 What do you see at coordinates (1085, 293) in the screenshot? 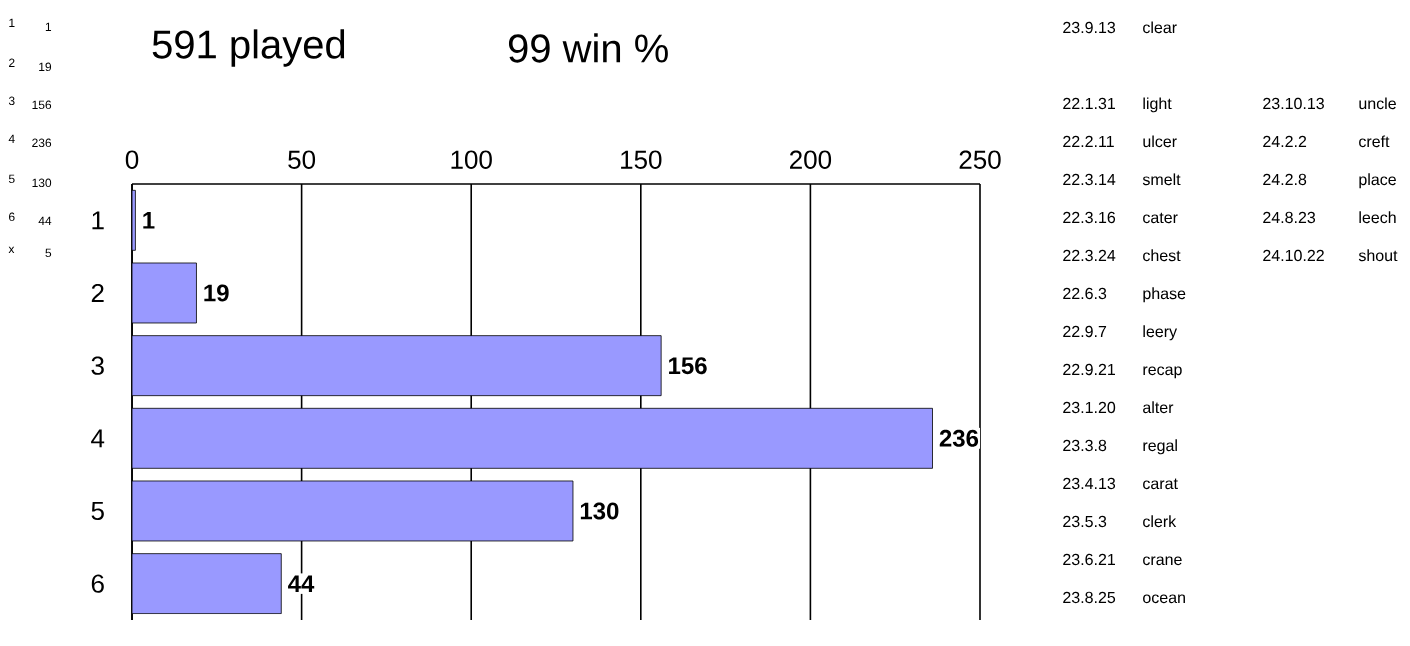
I see `text: 22.6.3` at bounding box center [1085, 293].